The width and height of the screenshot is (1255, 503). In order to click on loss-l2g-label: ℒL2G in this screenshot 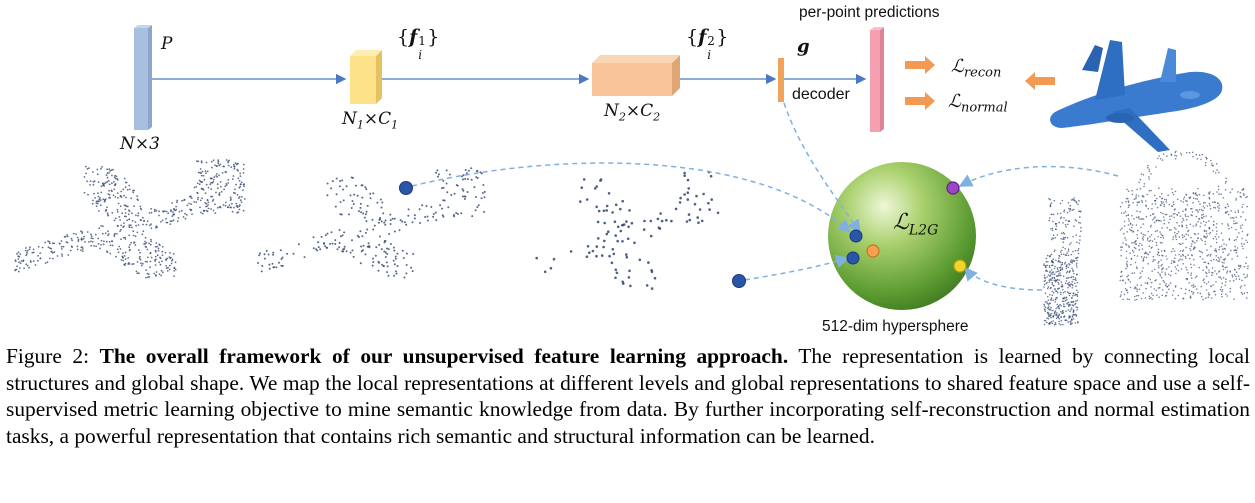, I will do `click(915, 224)`.